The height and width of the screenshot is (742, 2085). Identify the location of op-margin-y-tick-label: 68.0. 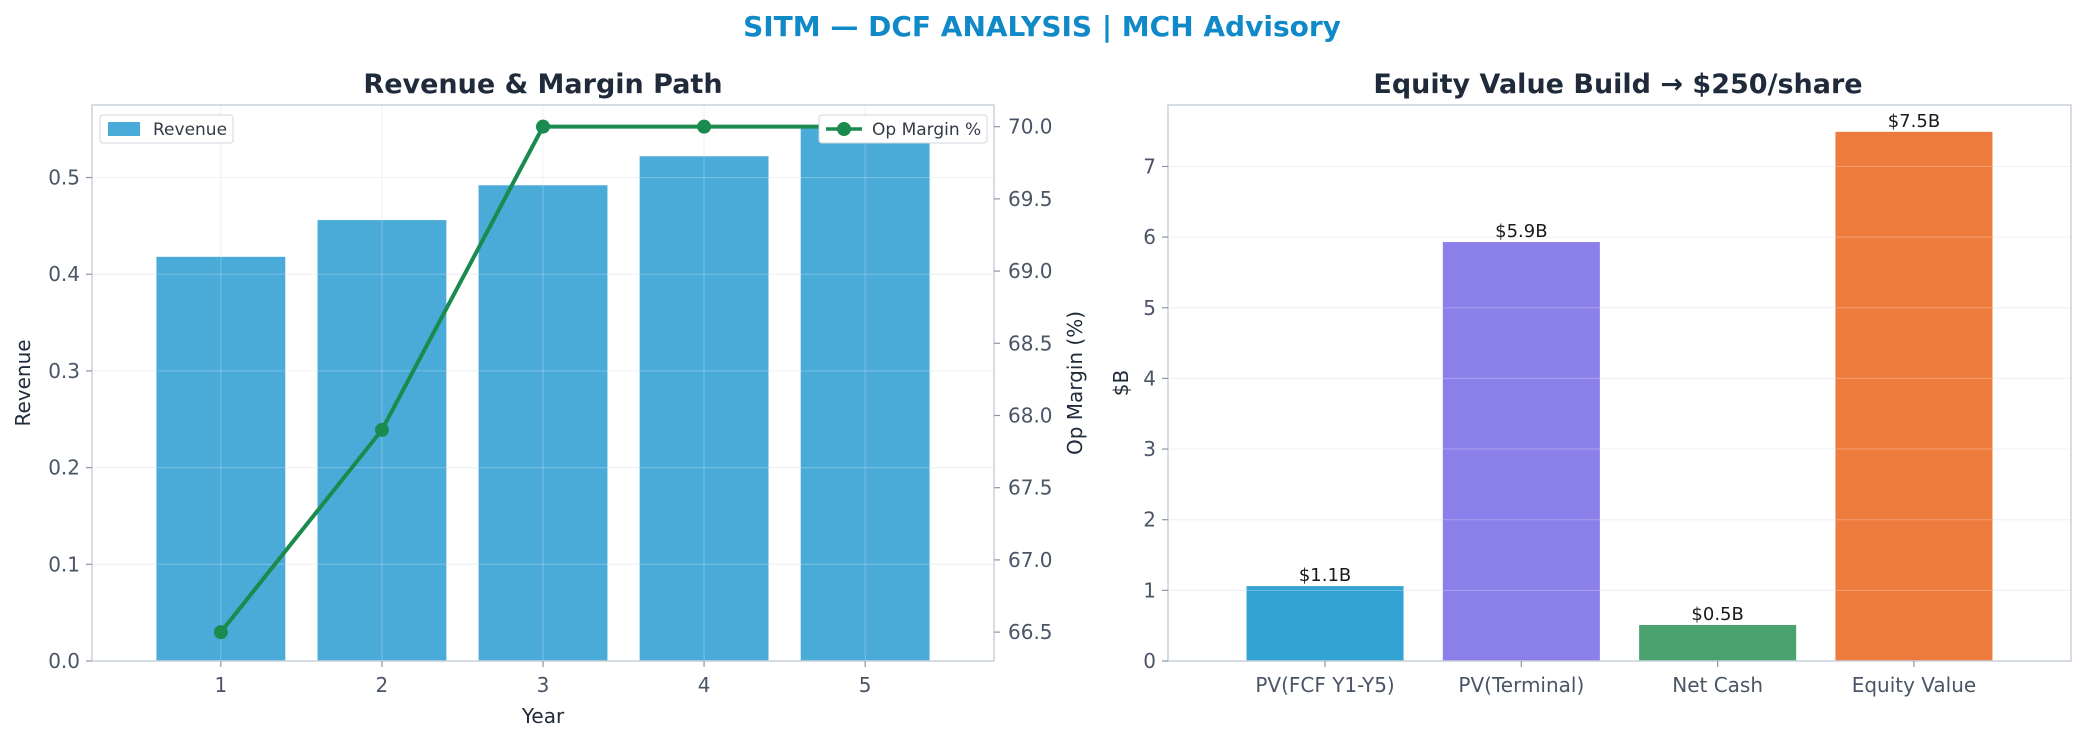
(1030, 415).